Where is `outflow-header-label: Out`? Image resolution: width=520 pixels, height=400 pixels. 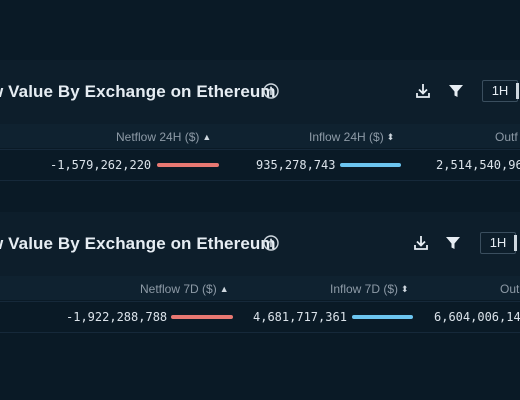
outflow-header-label: Out is located at coordinates (510, 289).